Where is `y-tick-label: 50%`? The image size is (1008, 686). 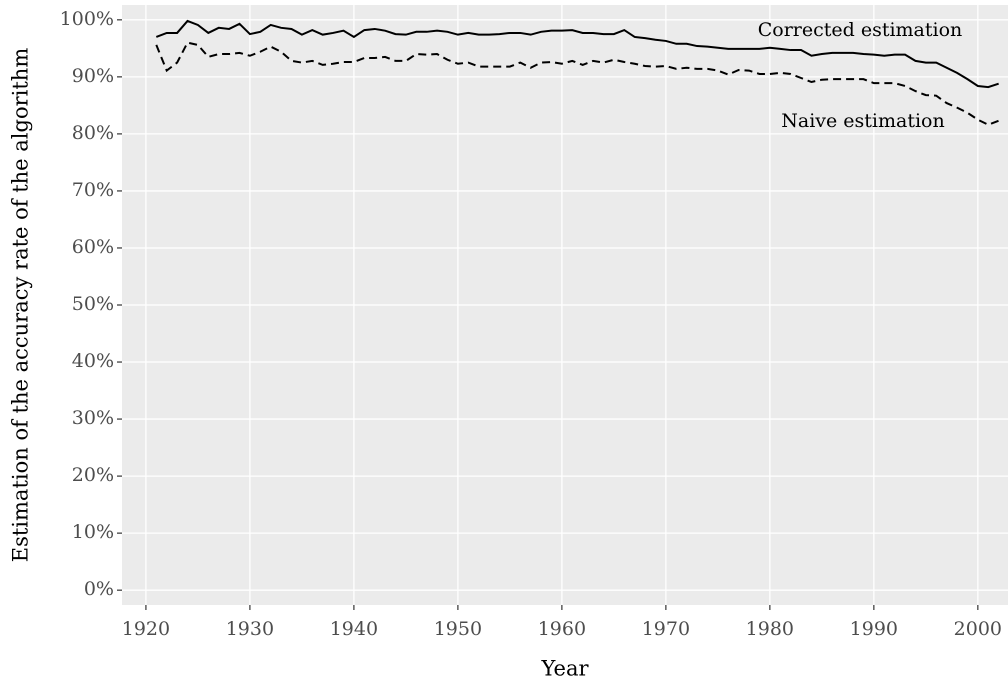
y-tick-label: 50% is located at coordinates (93, 304).